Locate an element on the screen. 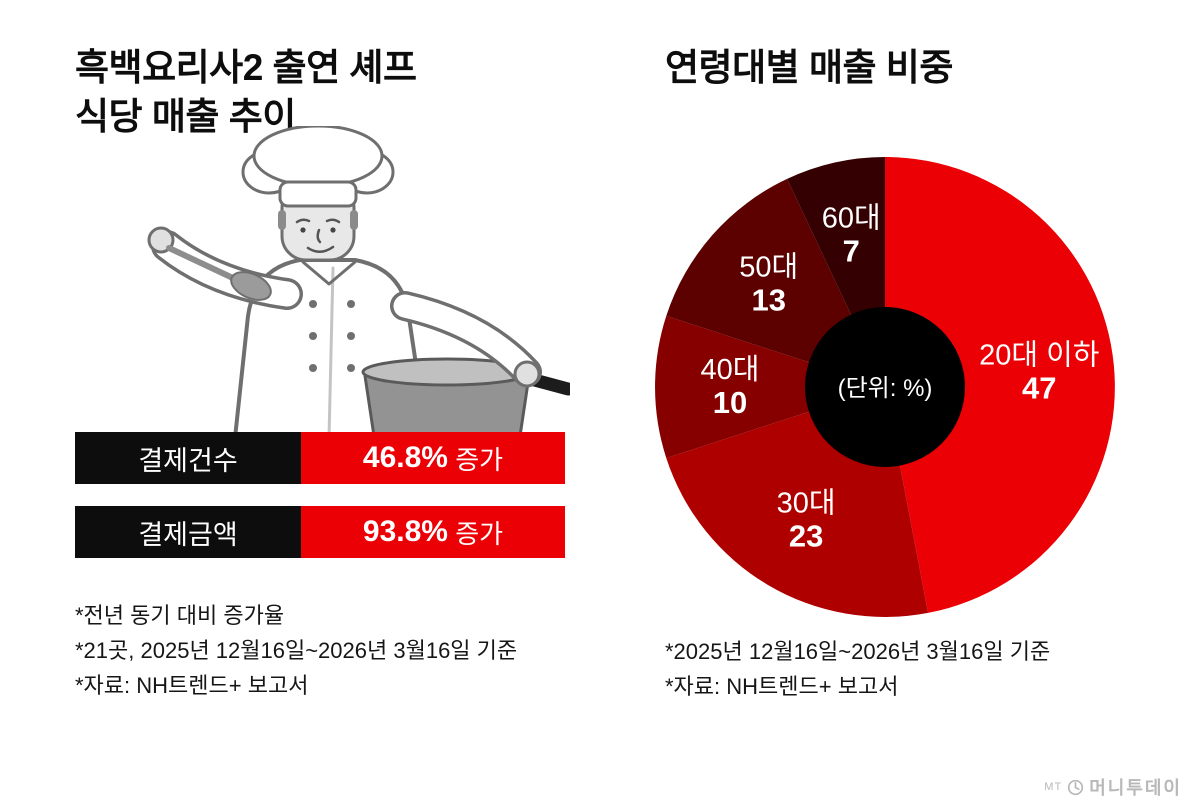 The height and width of the screenshot is (810, 1200). spoon-arm is located at coordinates (225, 268).